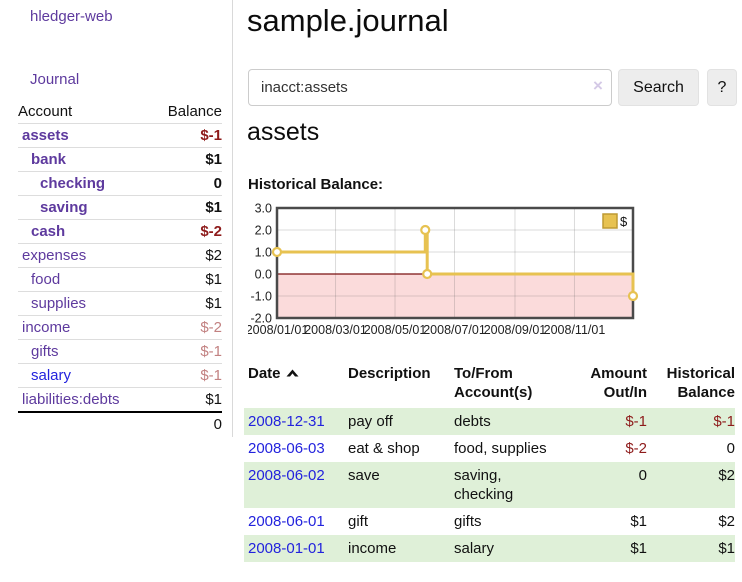 Image resolution: width=742 pixels, height=582 pixels. Describe the element at coordinates (45, 135) in the screenshot. I see `account-link: assets` at that location.